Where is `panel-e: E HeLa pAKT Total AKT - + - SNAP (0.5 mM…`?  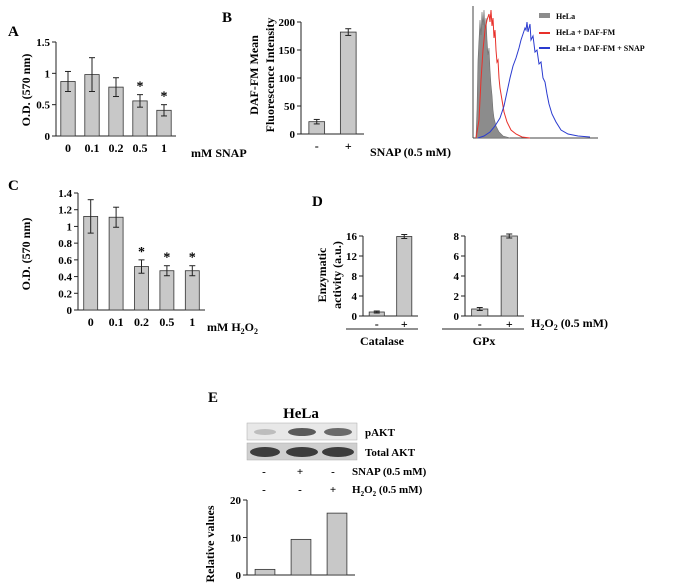
panel-e: E HeLa pAKT Total AKT - + - SNAP (0.5 mM… is located at coordinates (315, 486).